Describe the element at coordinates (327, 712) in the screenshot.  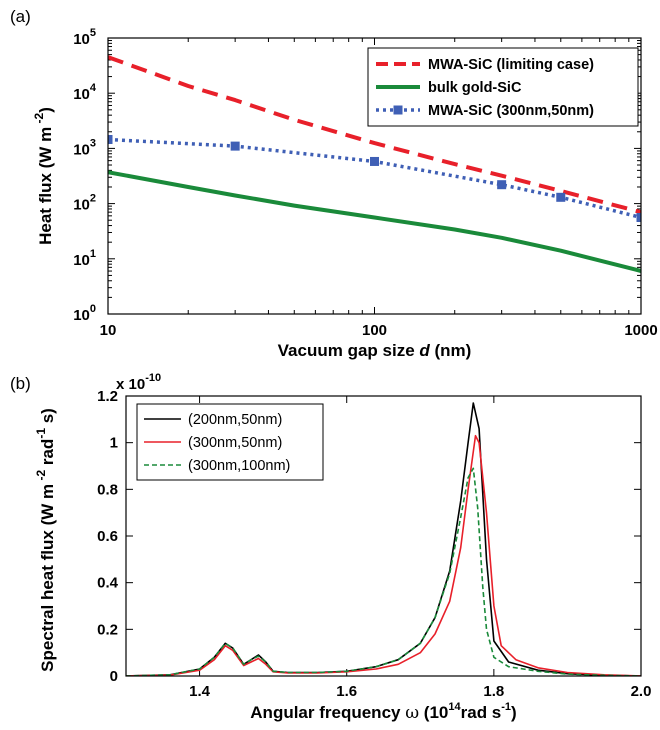
I see `x-axis-label-main: Angular frequency` at that location.